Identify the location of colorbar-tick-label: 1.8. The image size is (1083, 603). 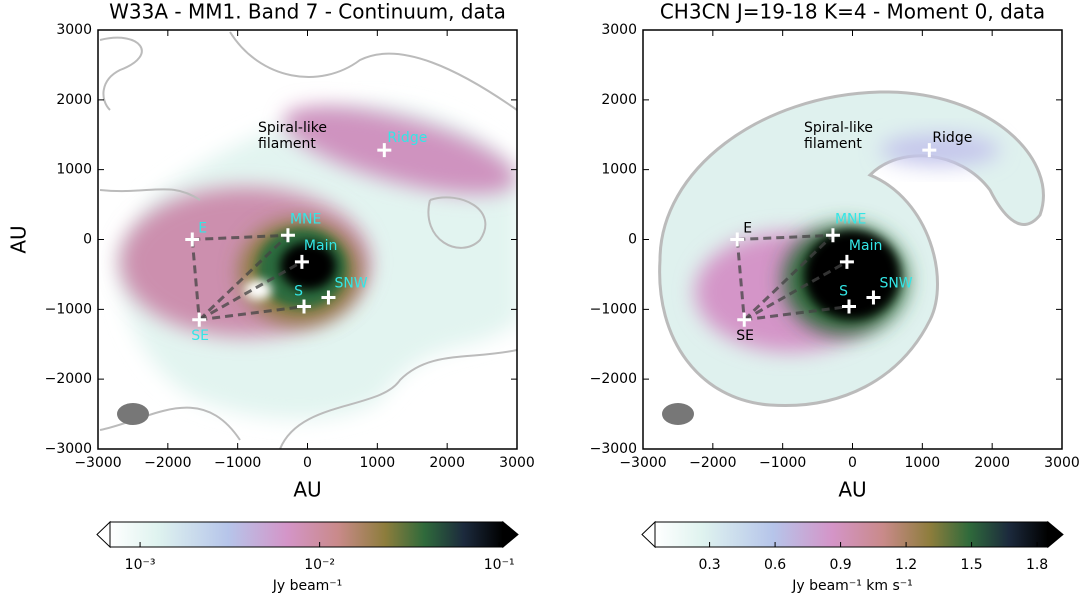
(1037, 565).